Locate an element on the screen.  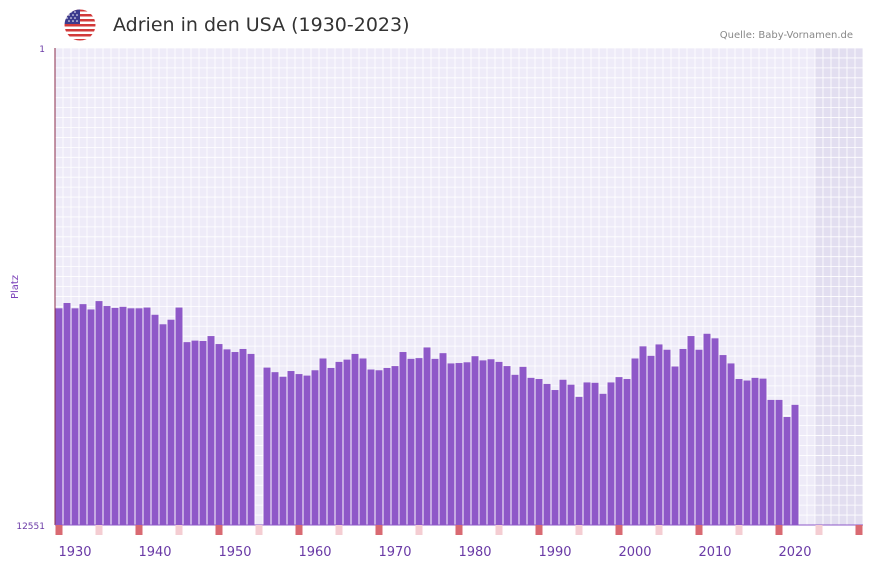
year-marker-1988 is located at coordinates (539, 530).